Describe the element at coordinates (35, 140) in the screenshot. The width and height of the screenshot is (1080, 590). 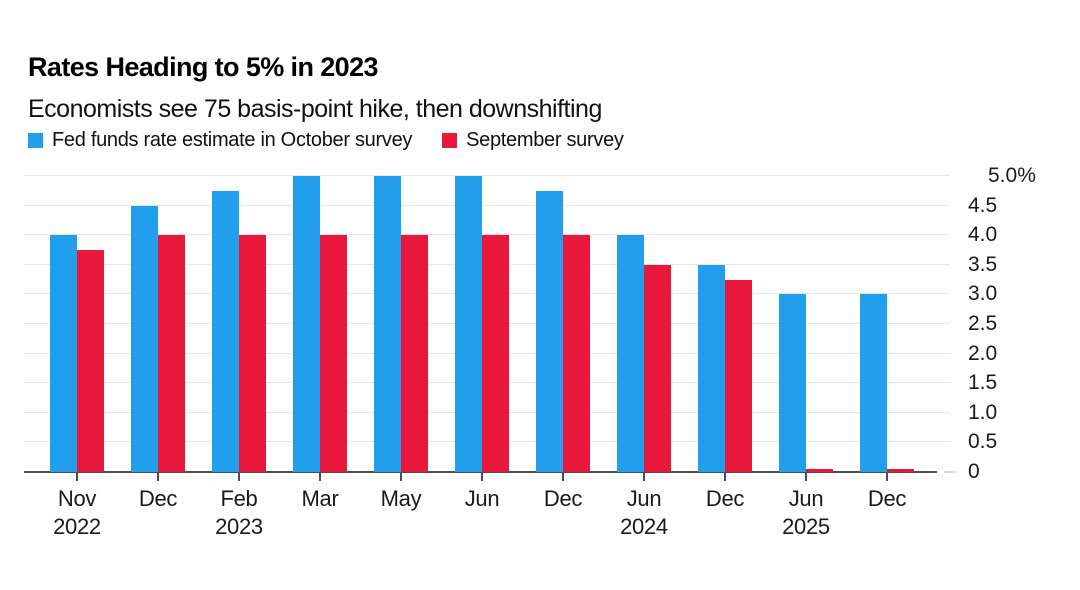
I see `october-series-swatch-icon` at that location.